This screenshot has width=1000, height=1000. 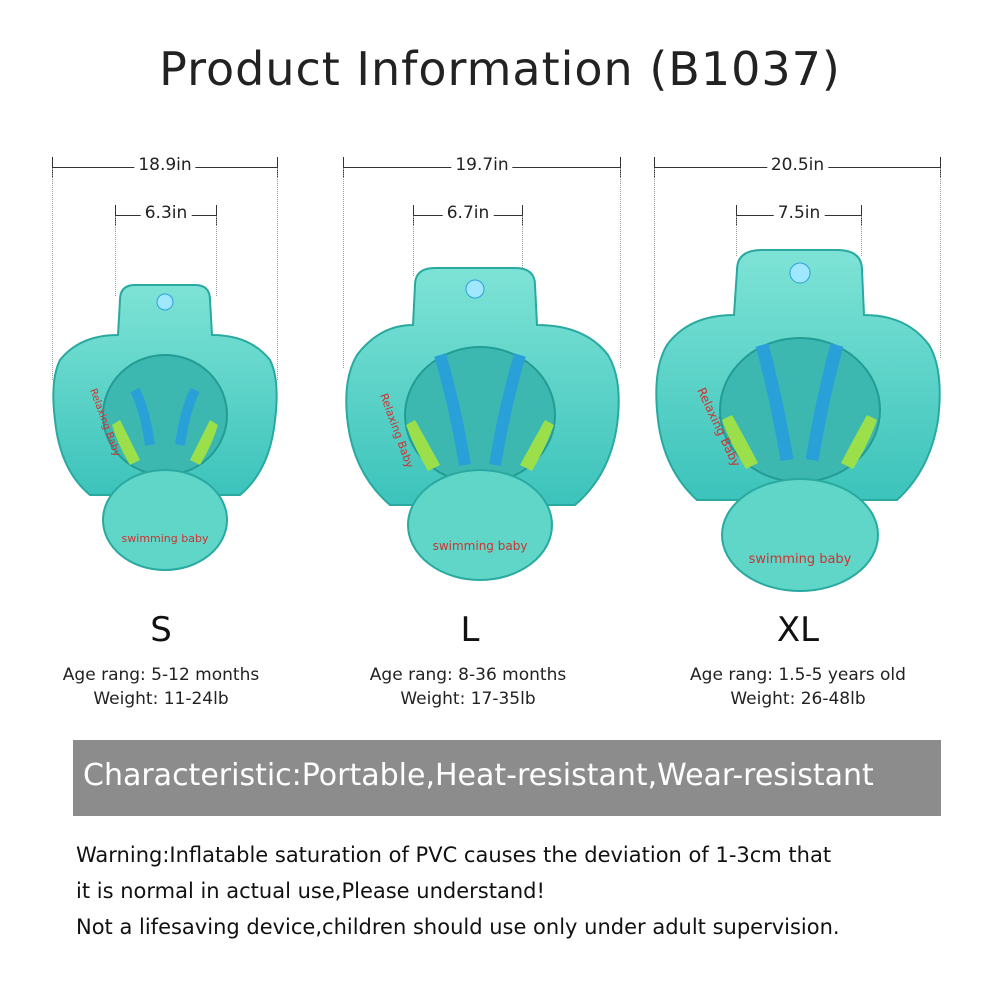 I want to click on l-outer-width: 19.7in, so click(x=482, y=165).